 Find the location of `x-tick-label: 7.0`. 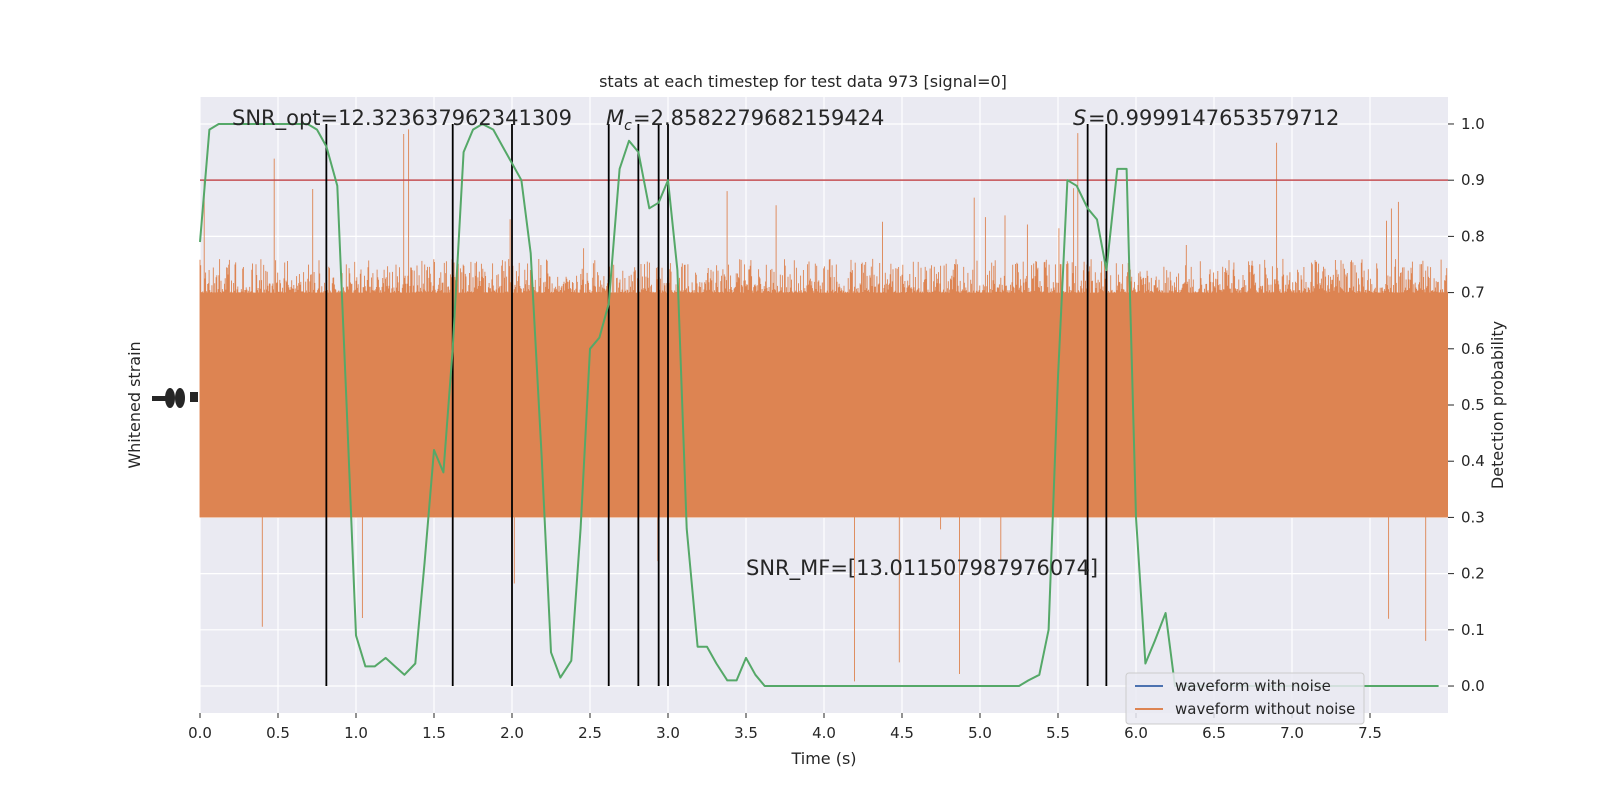

x-tick-label: 7.0 is located at coordinates (1292, 733).